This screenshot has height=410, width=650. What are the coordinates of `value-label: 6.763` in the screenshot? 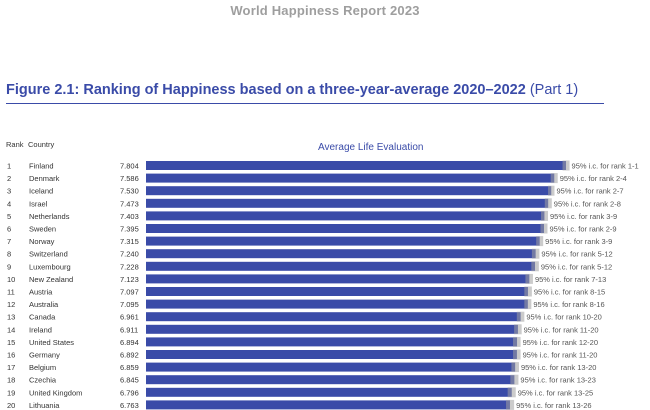 It's located at (129, 405).